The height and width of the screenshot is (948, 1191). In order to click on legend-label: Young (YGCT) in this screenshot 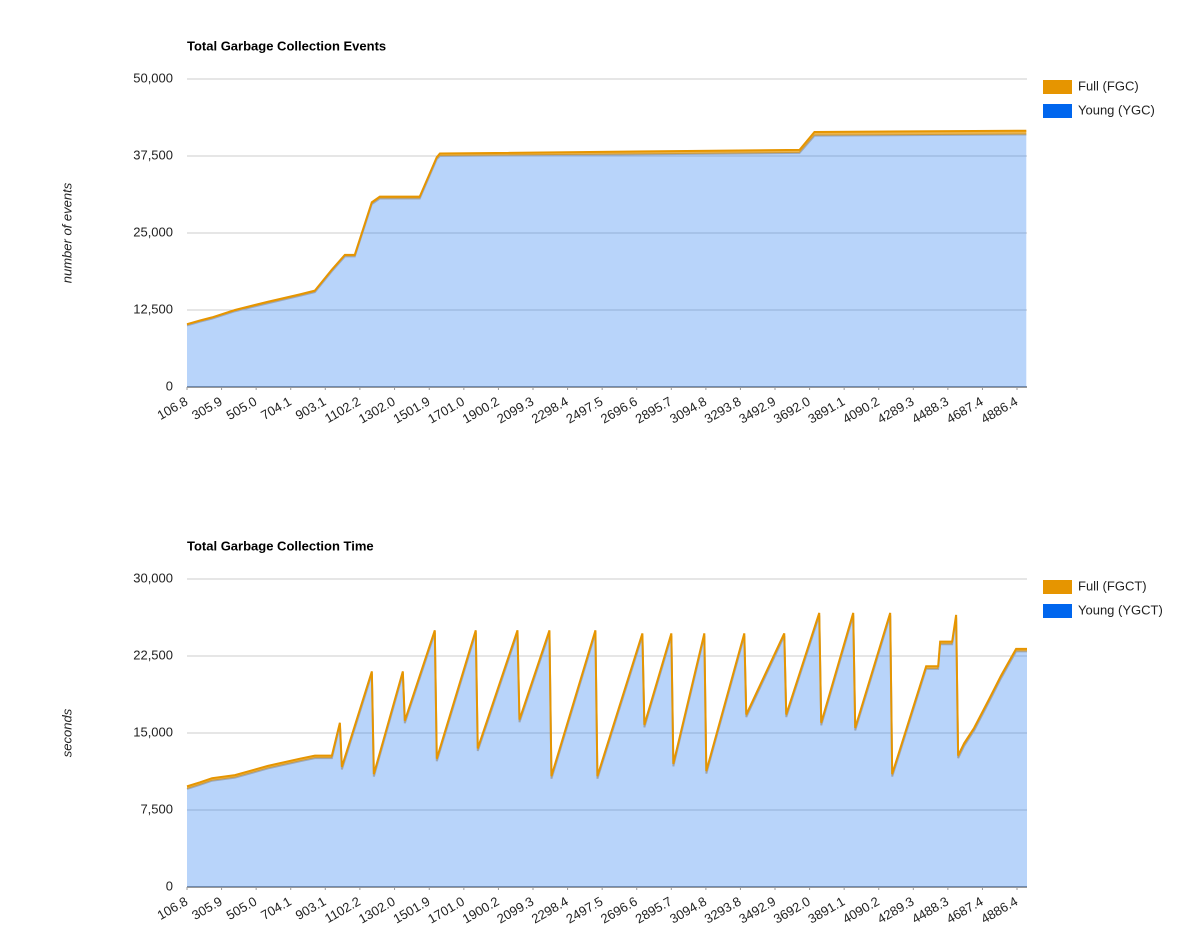, I will do `click(1120, 609)`.